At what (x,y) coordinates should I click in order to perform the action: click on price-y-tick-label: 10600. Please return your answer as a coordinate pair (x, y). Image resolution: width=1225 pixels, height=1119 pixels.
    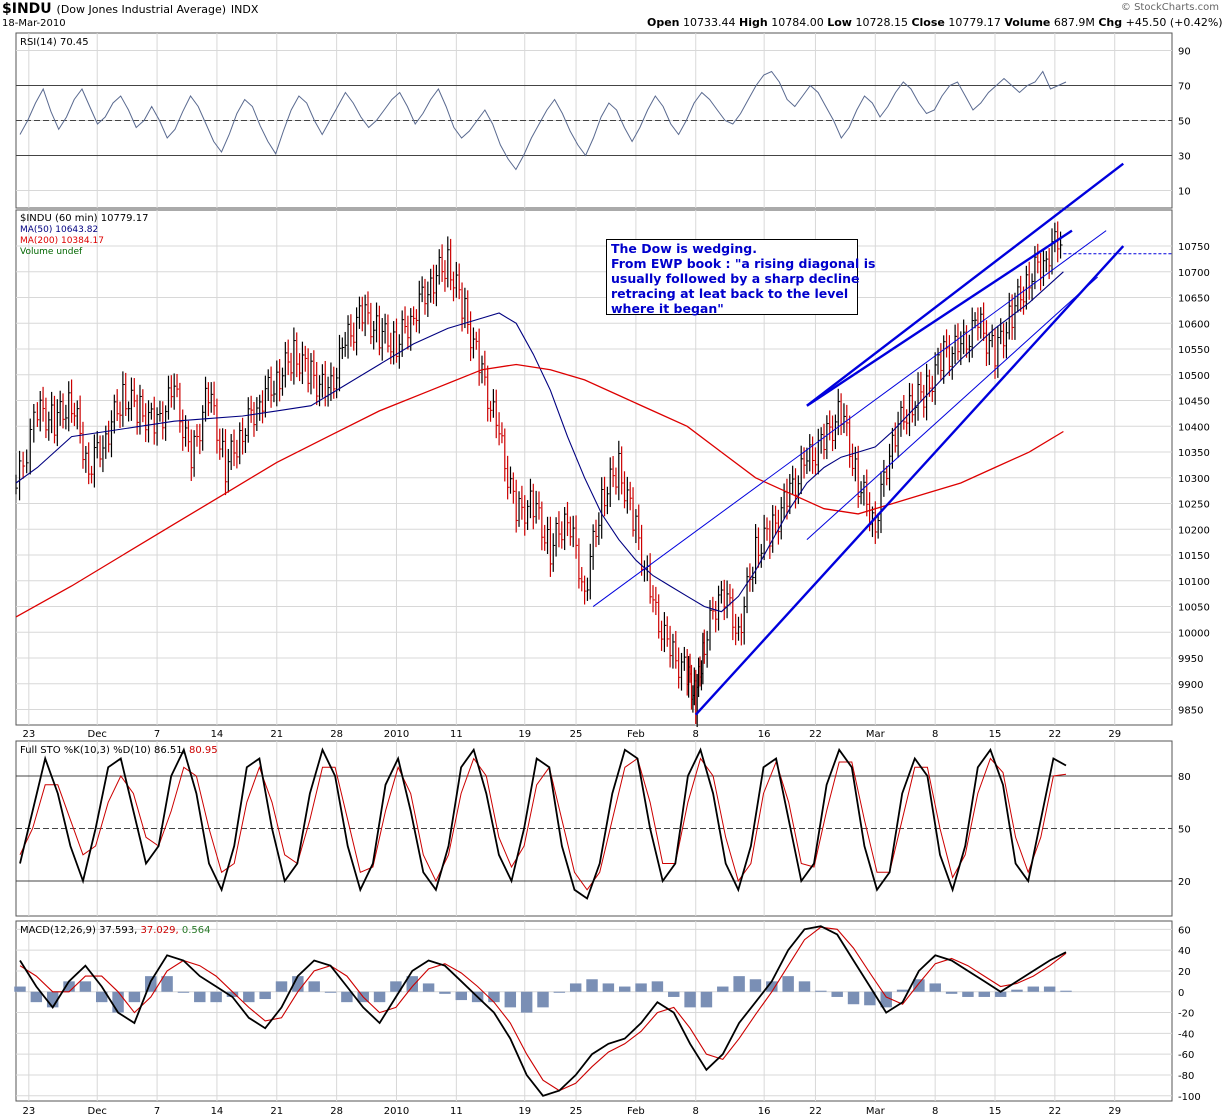
    Looking at the image, I should click on (1194, 324).